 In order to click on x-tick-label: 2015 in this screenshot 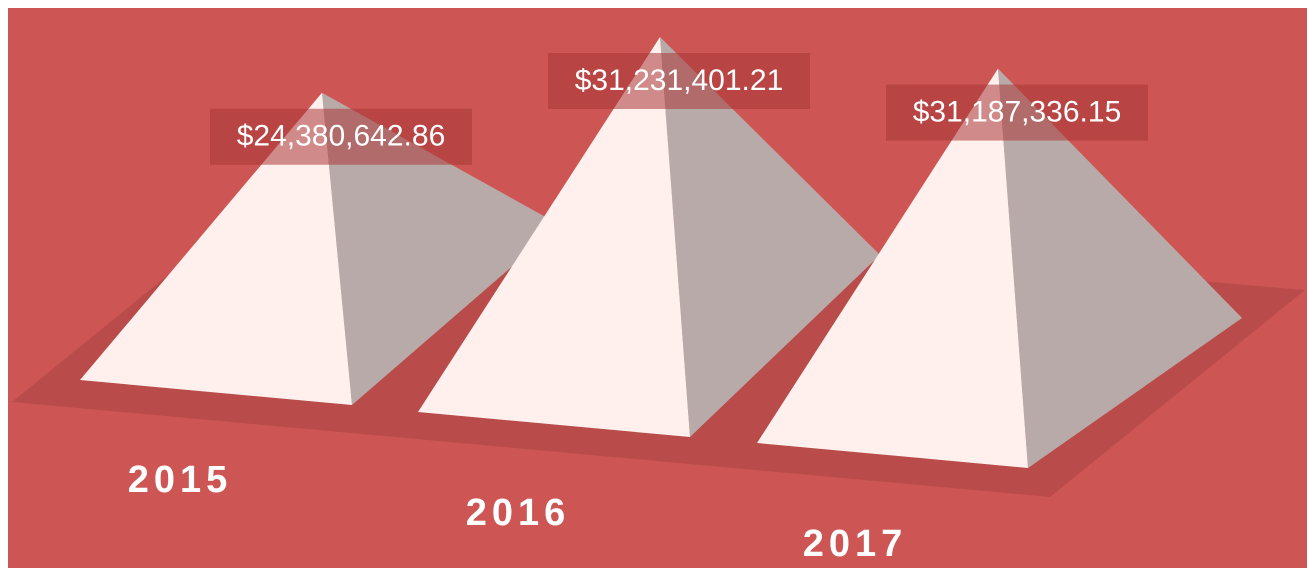, I will do `click(180, 480)`.